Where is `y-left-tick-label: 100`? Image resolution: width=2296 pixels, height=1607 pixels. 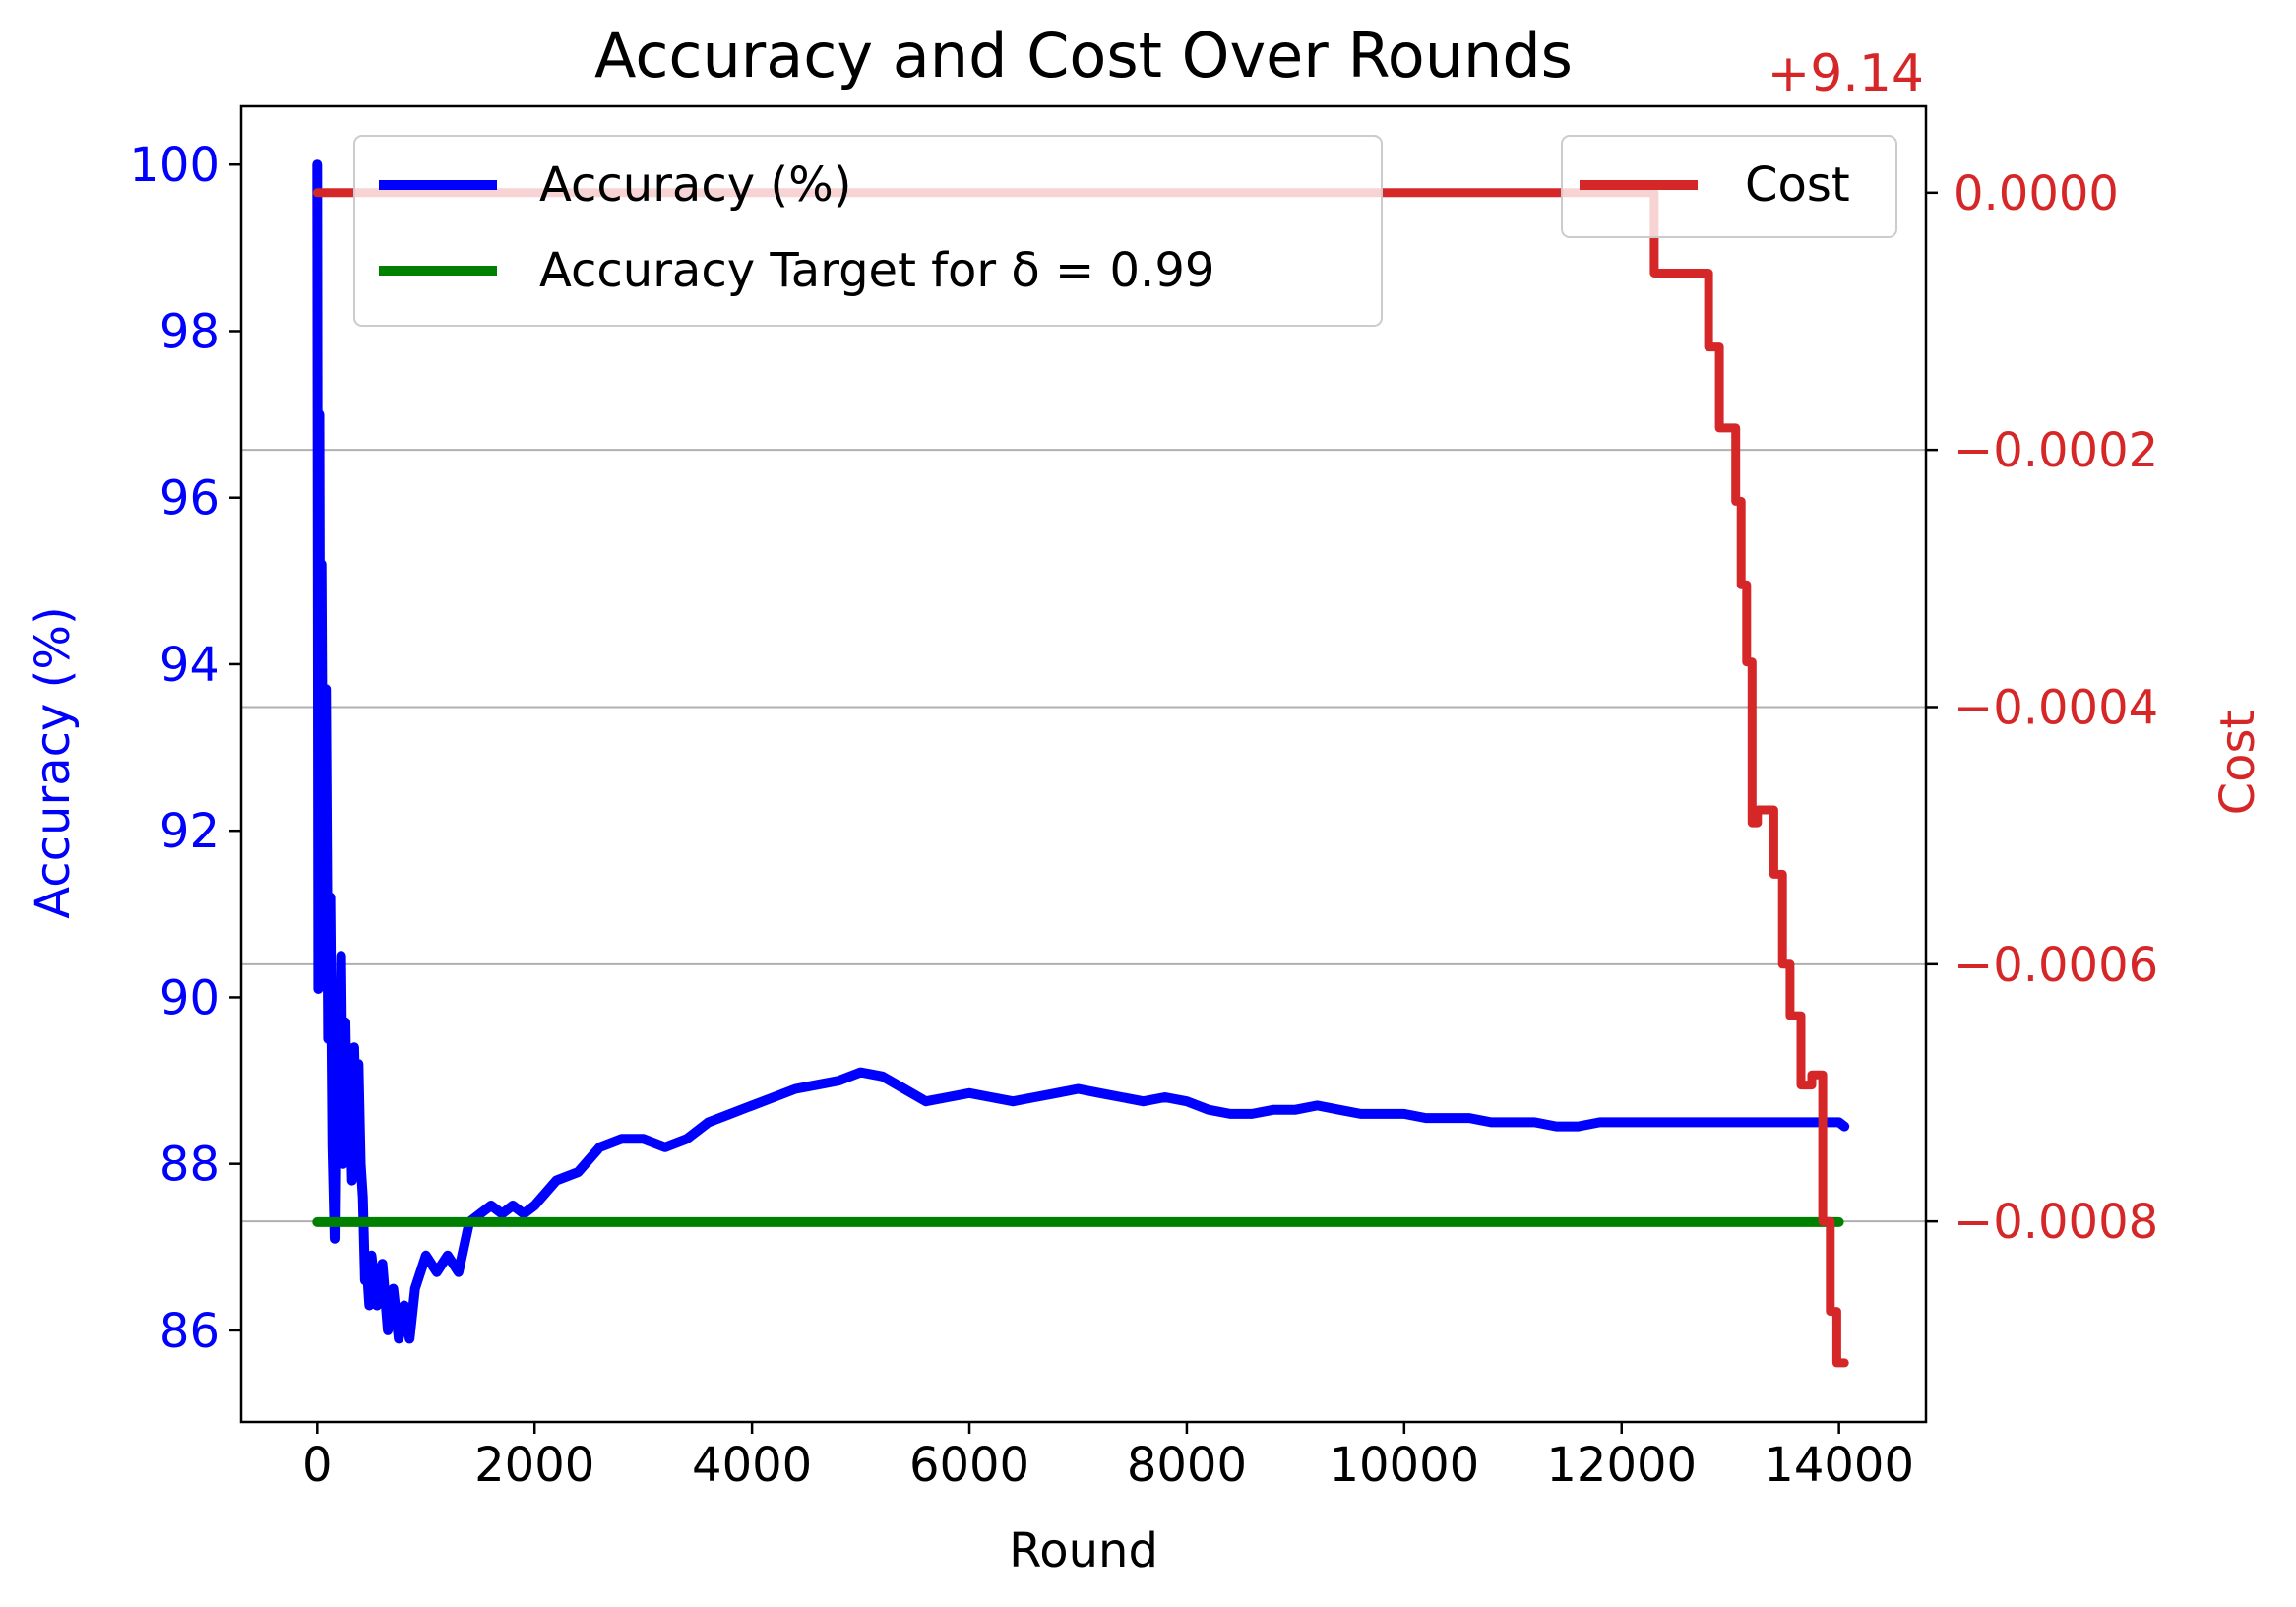
y-left-tick-label: 100 is located at coordinates (174, 165).